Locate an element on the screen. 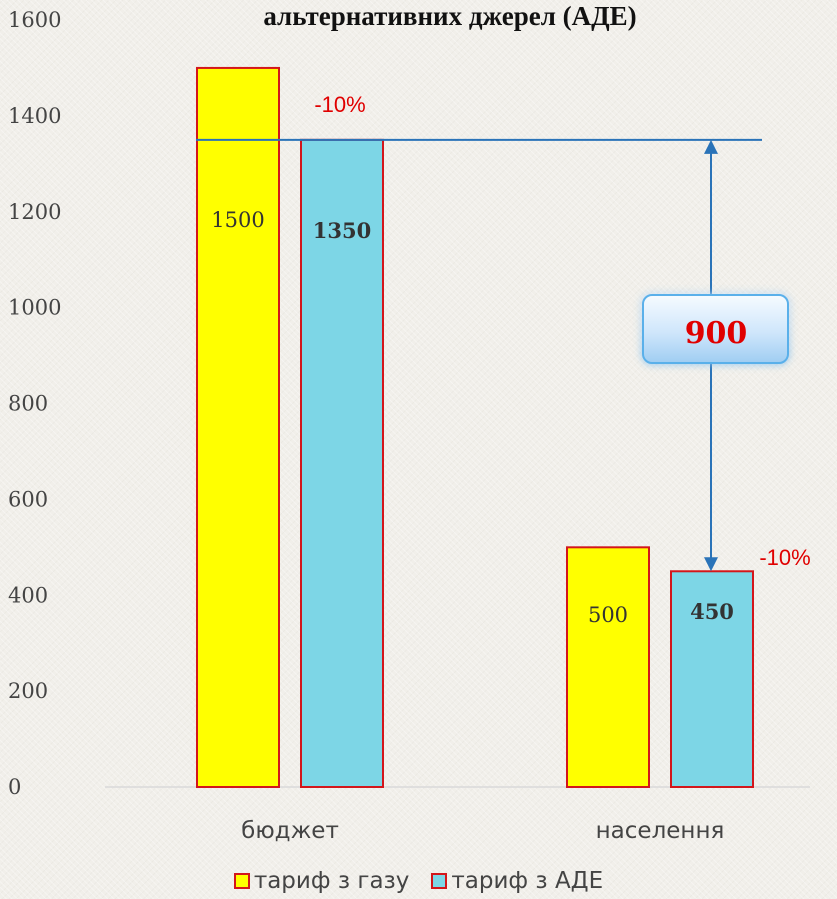 This screenshot has width=837, height=899. legend-item-gas: тариф з газу is located at coordinates (321, 881).